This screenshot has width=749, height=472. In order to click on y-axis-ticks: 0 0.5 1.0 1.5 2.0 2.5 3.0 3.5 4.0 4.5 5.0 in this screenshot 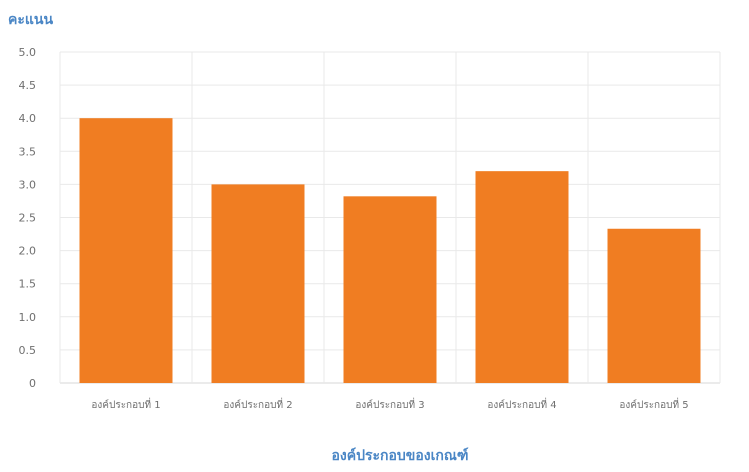, I will do `click(28, 218)`.